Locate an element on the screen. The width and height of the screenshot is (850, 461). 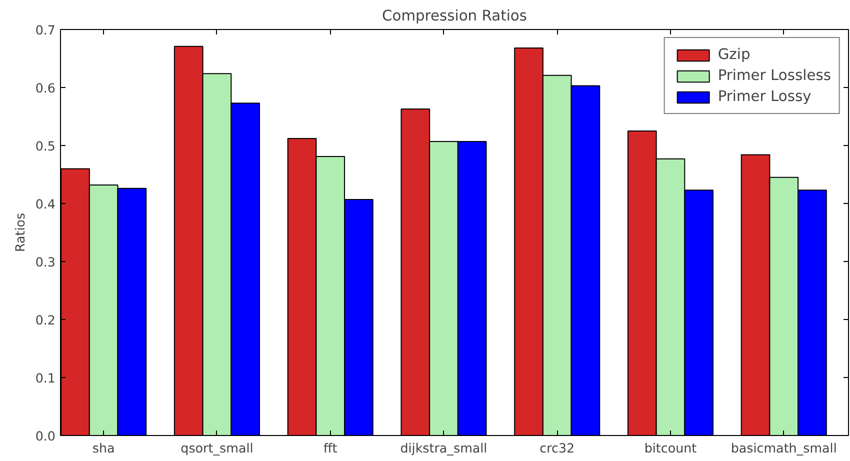
x-tick-label: dijkstra_small is located at coordinates (444, 448).